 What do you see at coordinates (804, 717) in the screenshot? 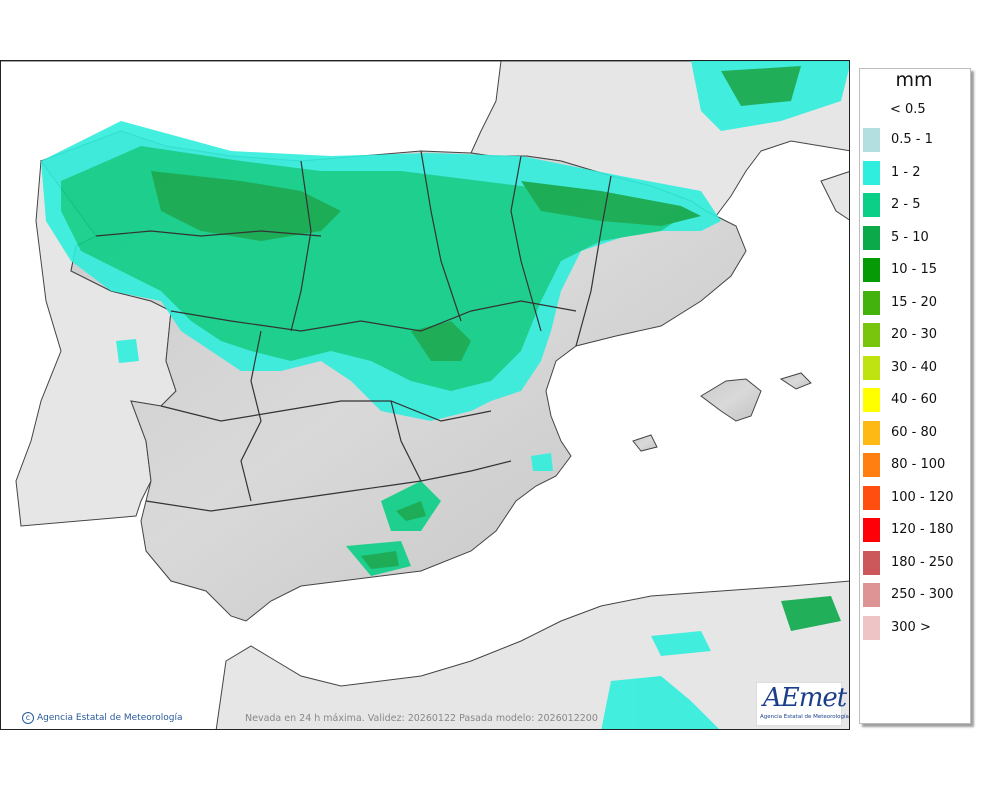
I see `logo-subtitle: Agencia Estatal de Meteorología` at bounding box center [804, 717].